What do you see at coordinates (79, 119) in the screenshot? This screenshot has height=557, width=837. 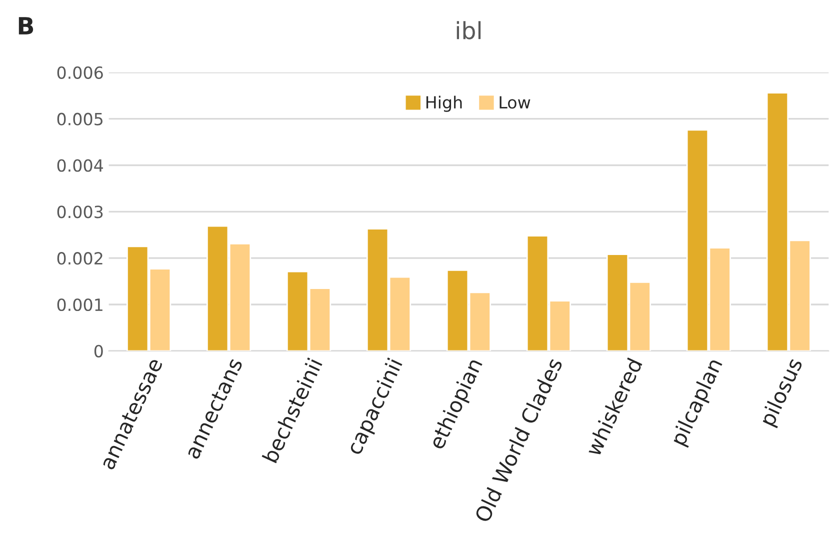 I see `y-tick-label: 0.005` at bounding box center [79, 119].